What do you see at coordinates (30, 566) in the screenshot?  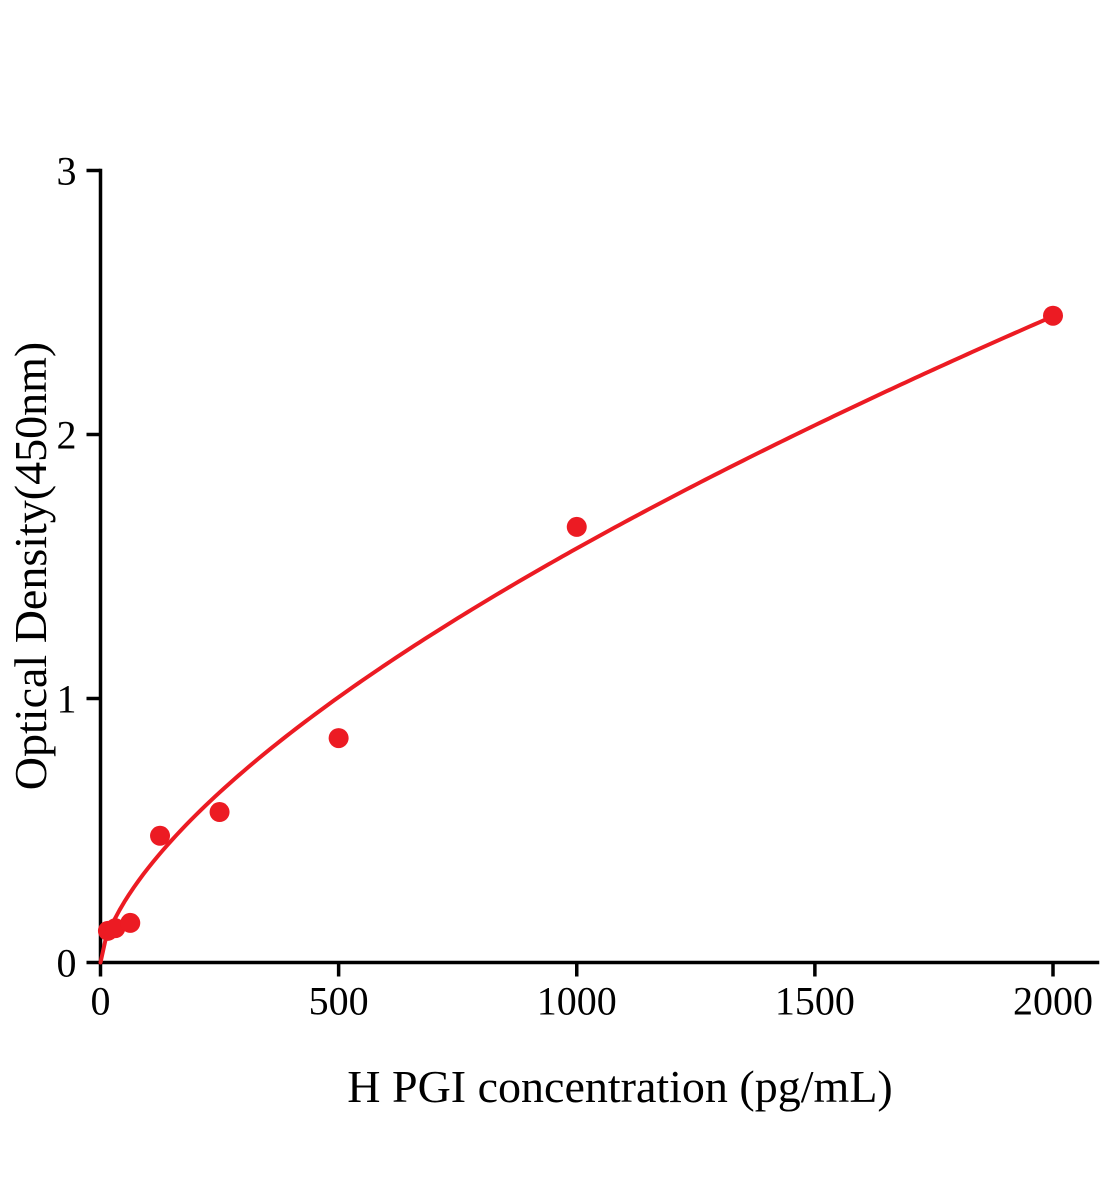 I see `y-axis-title: Optical Density(450nm)` at bounding box center [30, 566].